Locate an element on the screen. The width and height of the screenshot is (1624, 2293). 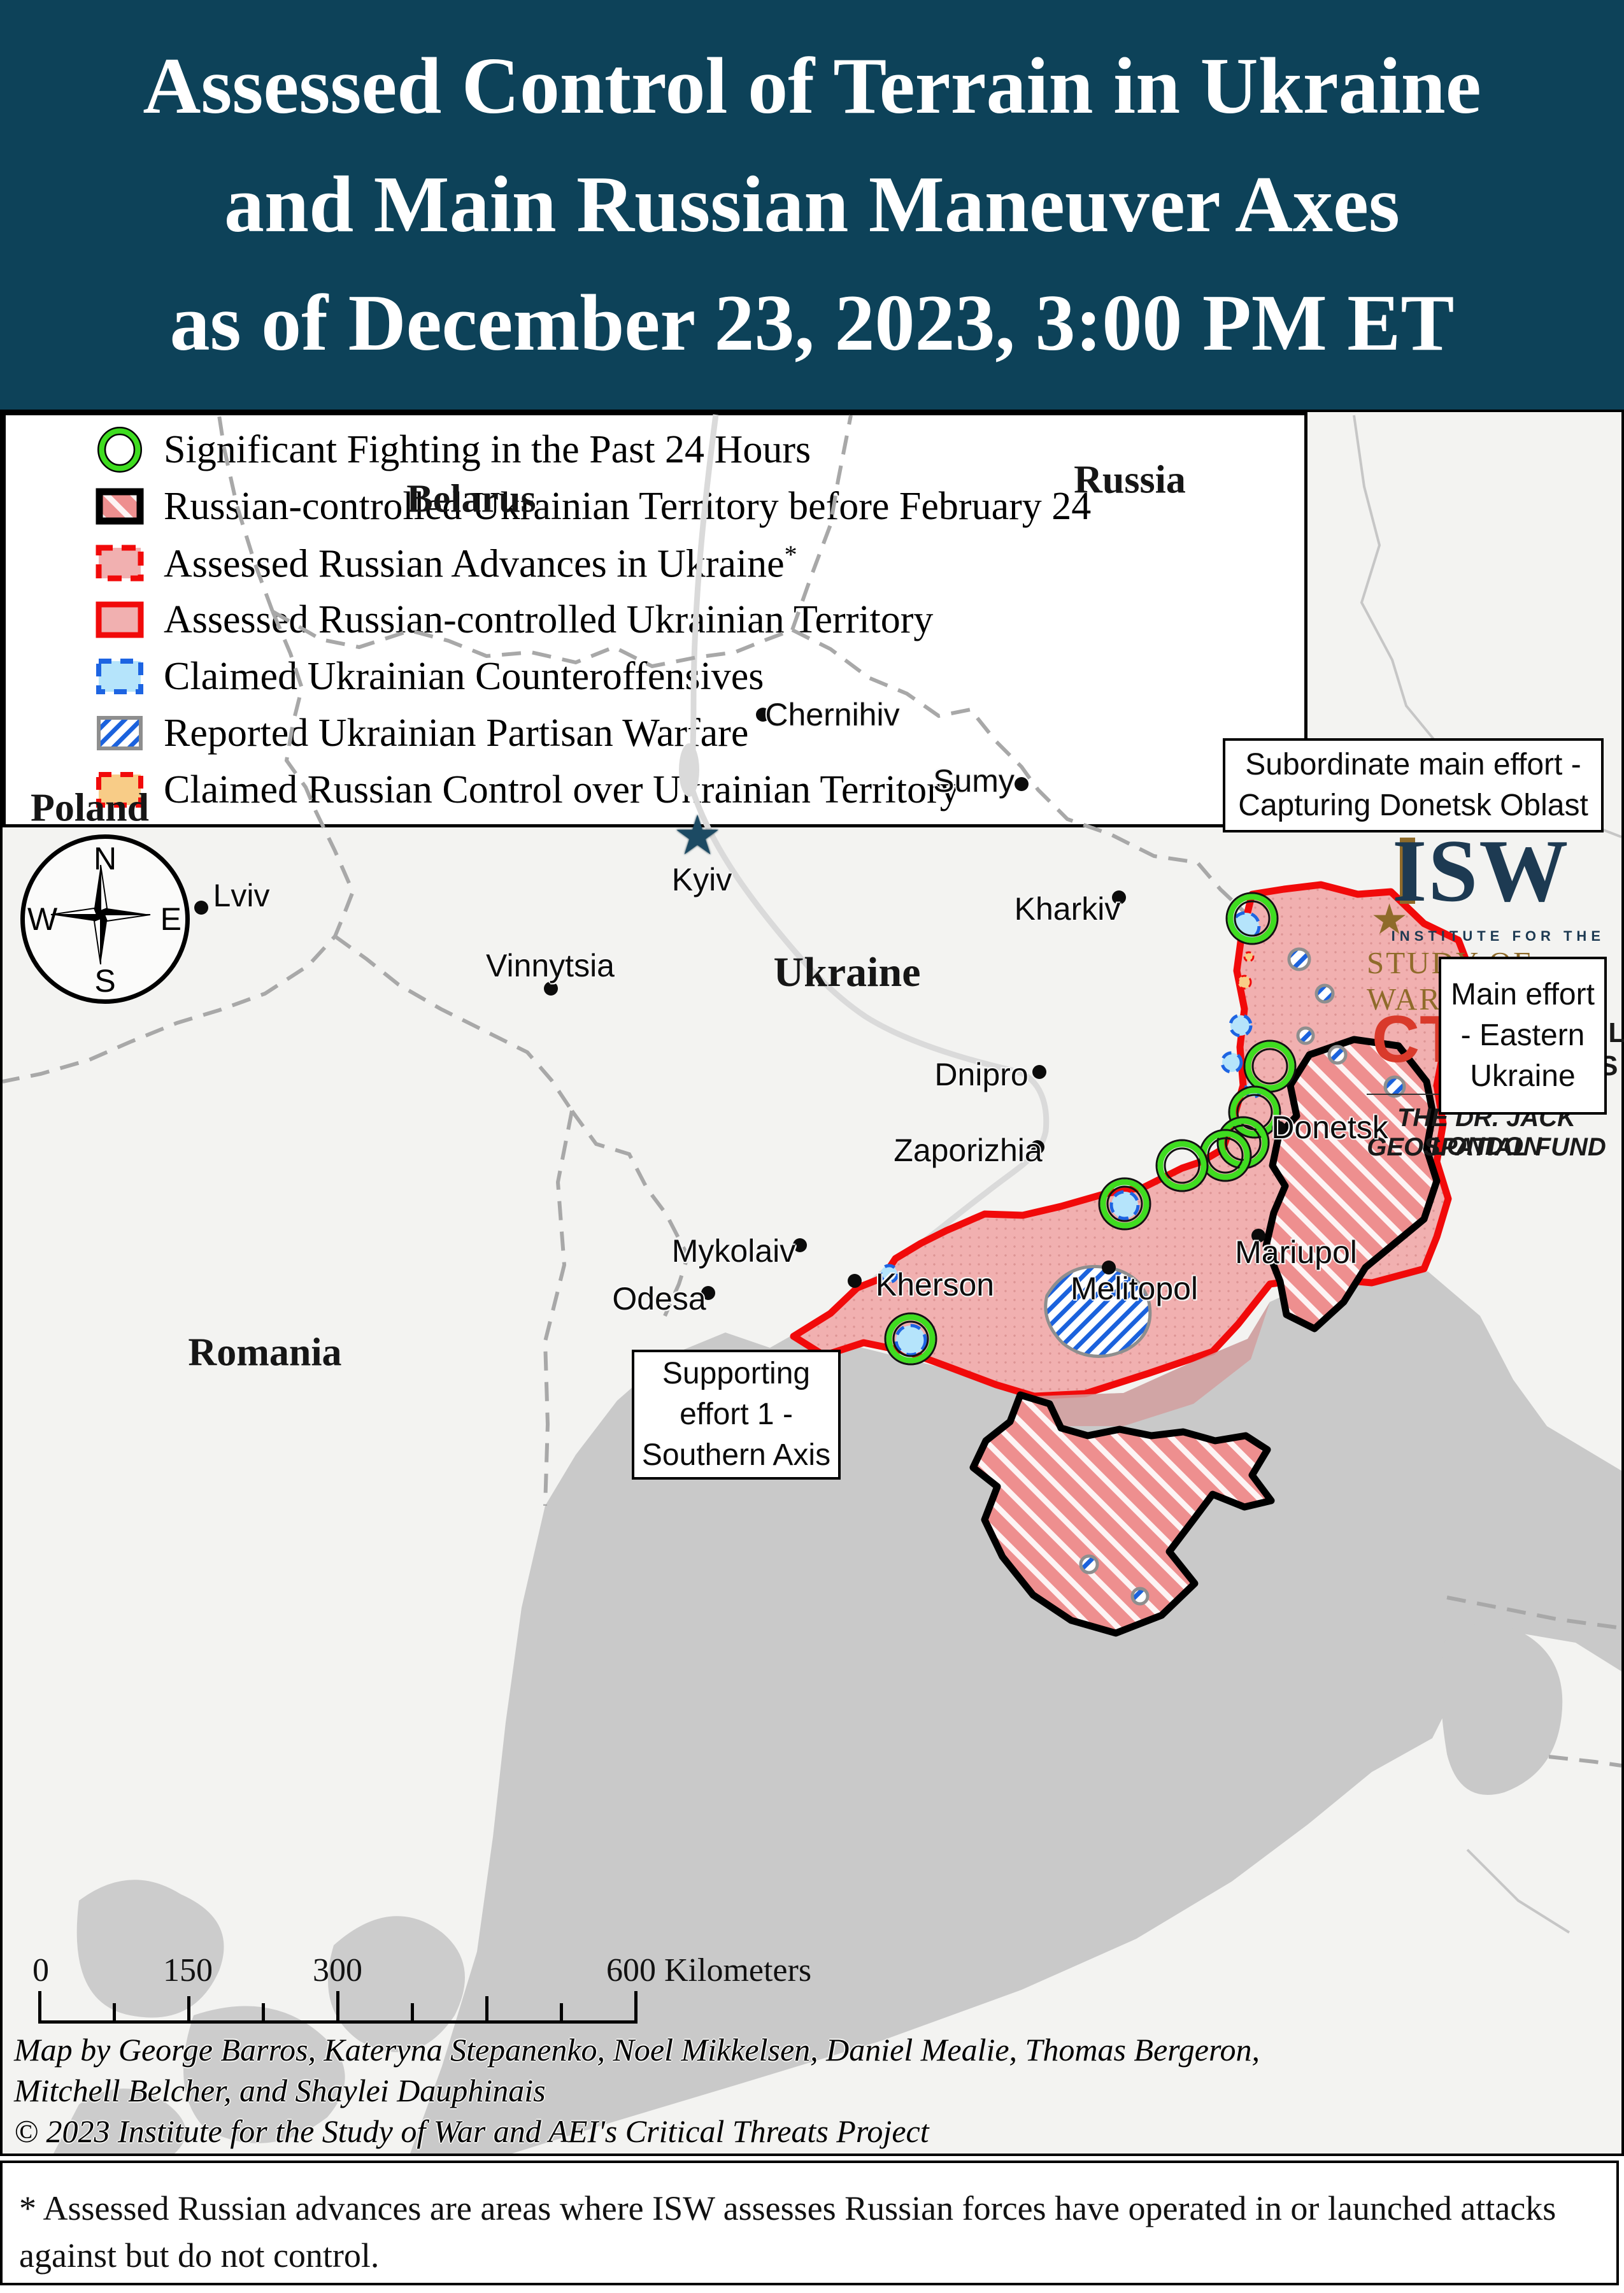
footnote-asterisk: * is located at coordinates (790, 554).